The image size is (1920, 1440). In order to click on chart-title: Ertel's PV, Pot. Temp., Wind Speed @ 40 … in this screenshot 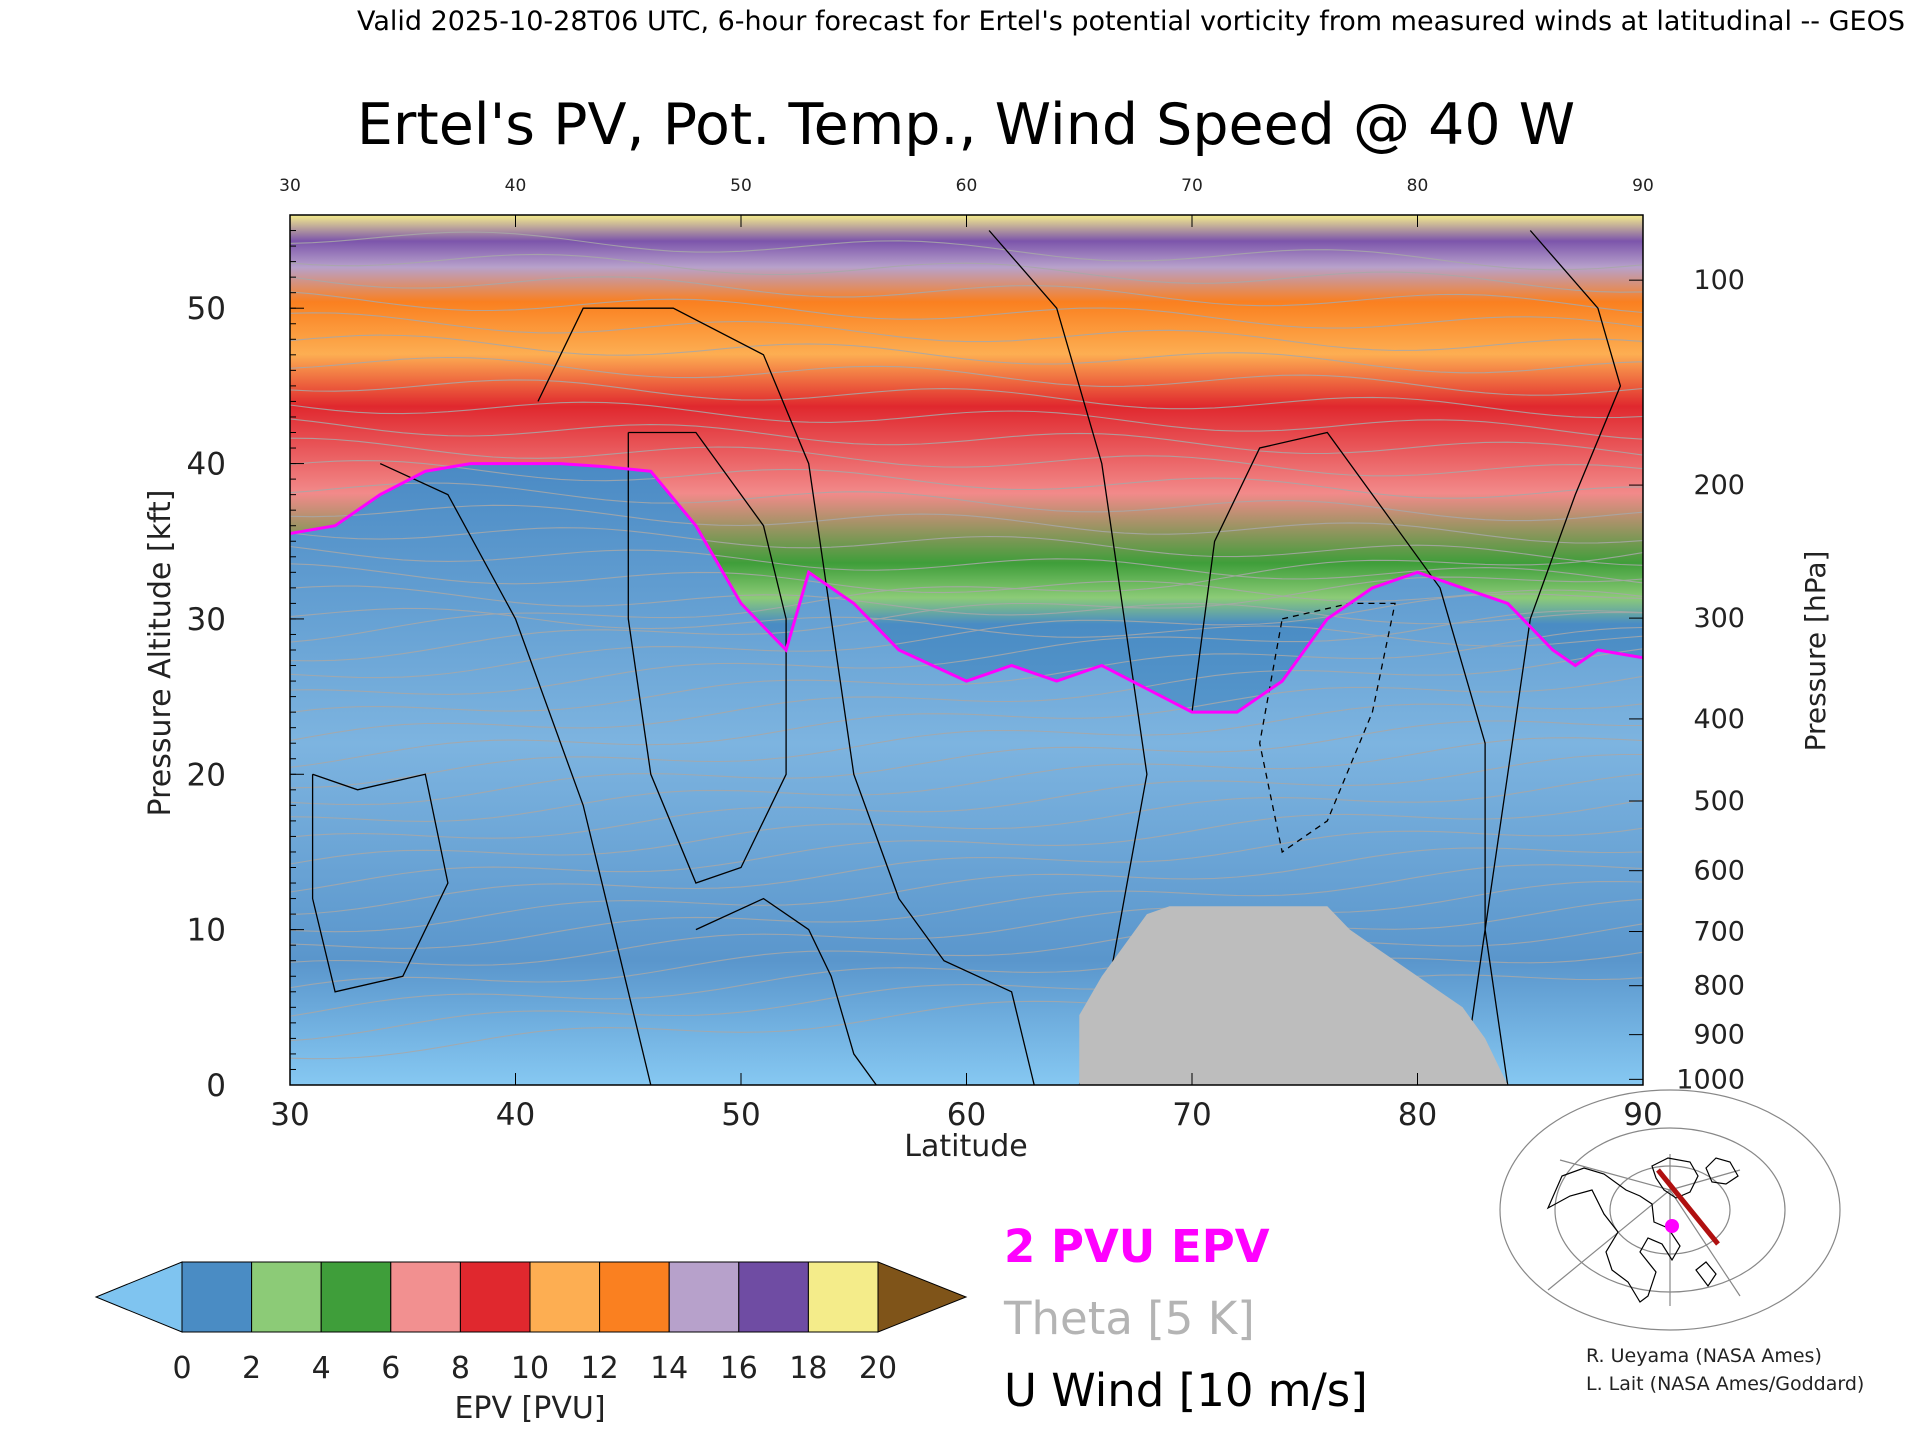, I will do `click(966, 125)`.